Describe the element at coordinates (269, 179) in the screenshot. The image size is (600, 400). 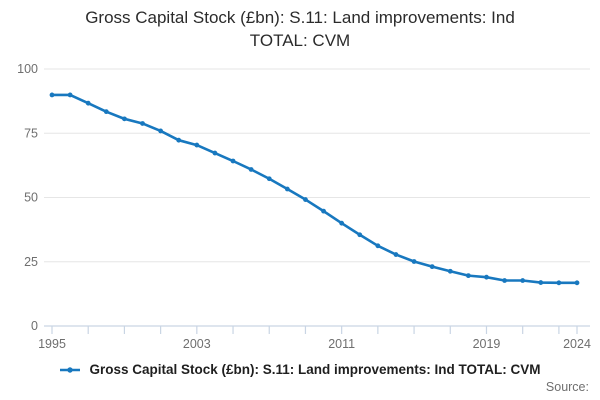
I see `data-point-2007` at that location.